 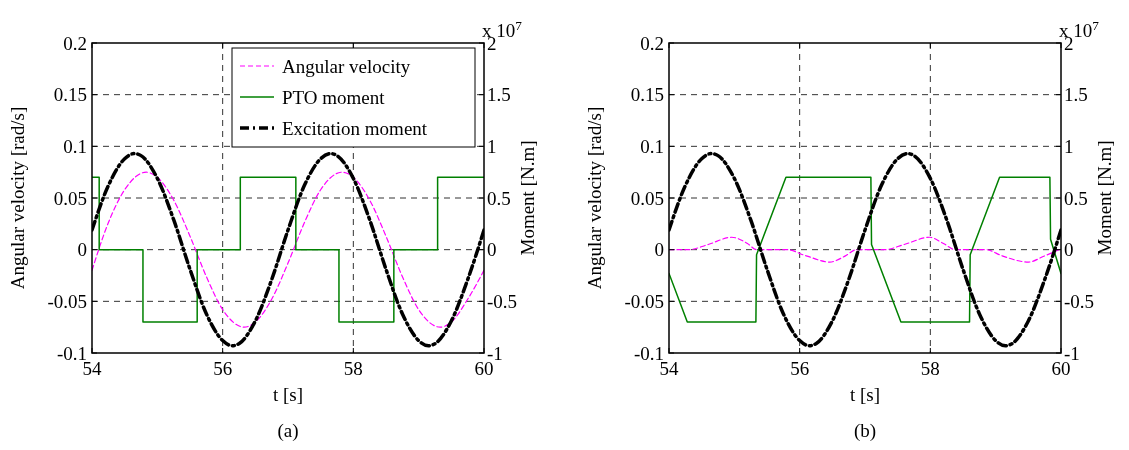 What do you see at coordinates (346, 66) in the screenshot?
I see `legend-label: Angular velocity` at bounding box center [346, 66].